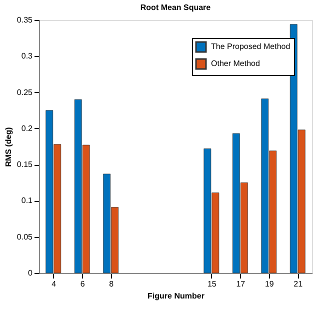  Describe the element at coordinates (176, 7) in the screenshot. I see `chart-title: Root Mean Square` at that location.